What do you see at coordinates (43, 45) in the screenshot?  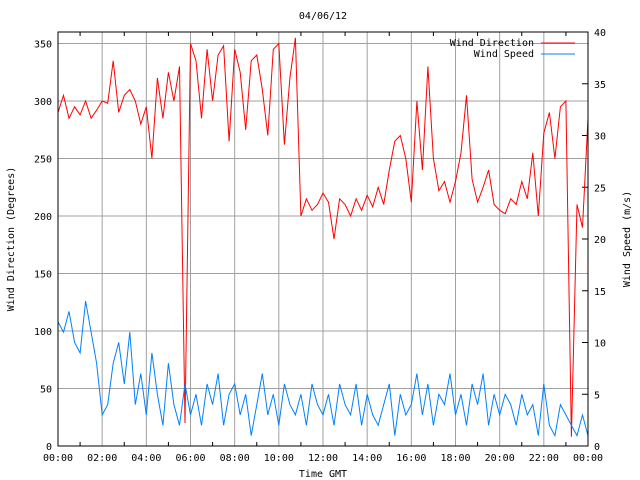 I see `y-tick-label: 350` at bounding box center [43, 45].